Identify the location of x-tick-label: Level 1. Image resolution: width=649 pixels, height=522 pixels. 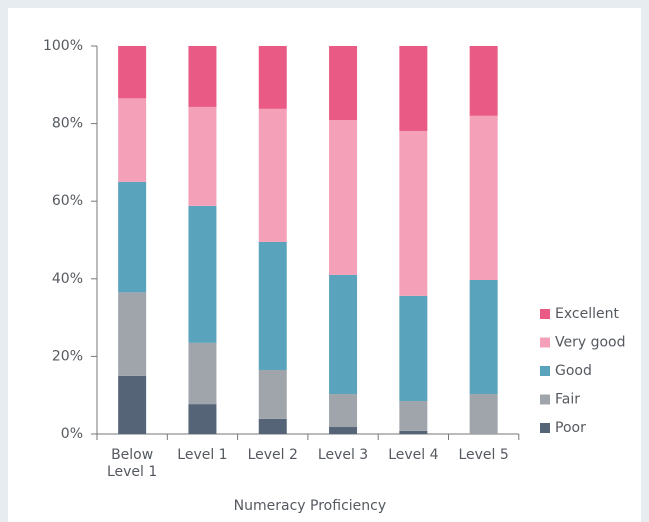
(202, 455).